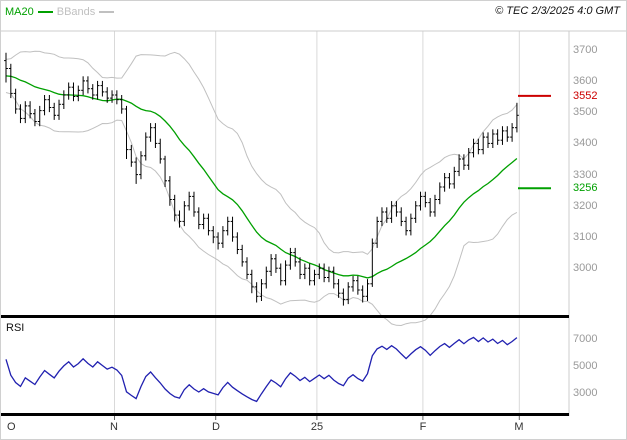  What do you see at coordinates (15, 328) in the screenshot?
I see `rsi-panel-label: RSI` at bounding box center [15, 328].